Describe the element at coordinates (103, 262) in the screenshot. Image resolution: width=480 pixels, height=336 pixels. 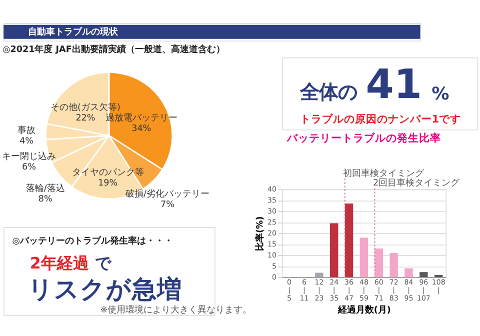
I see `text: で` at that location.